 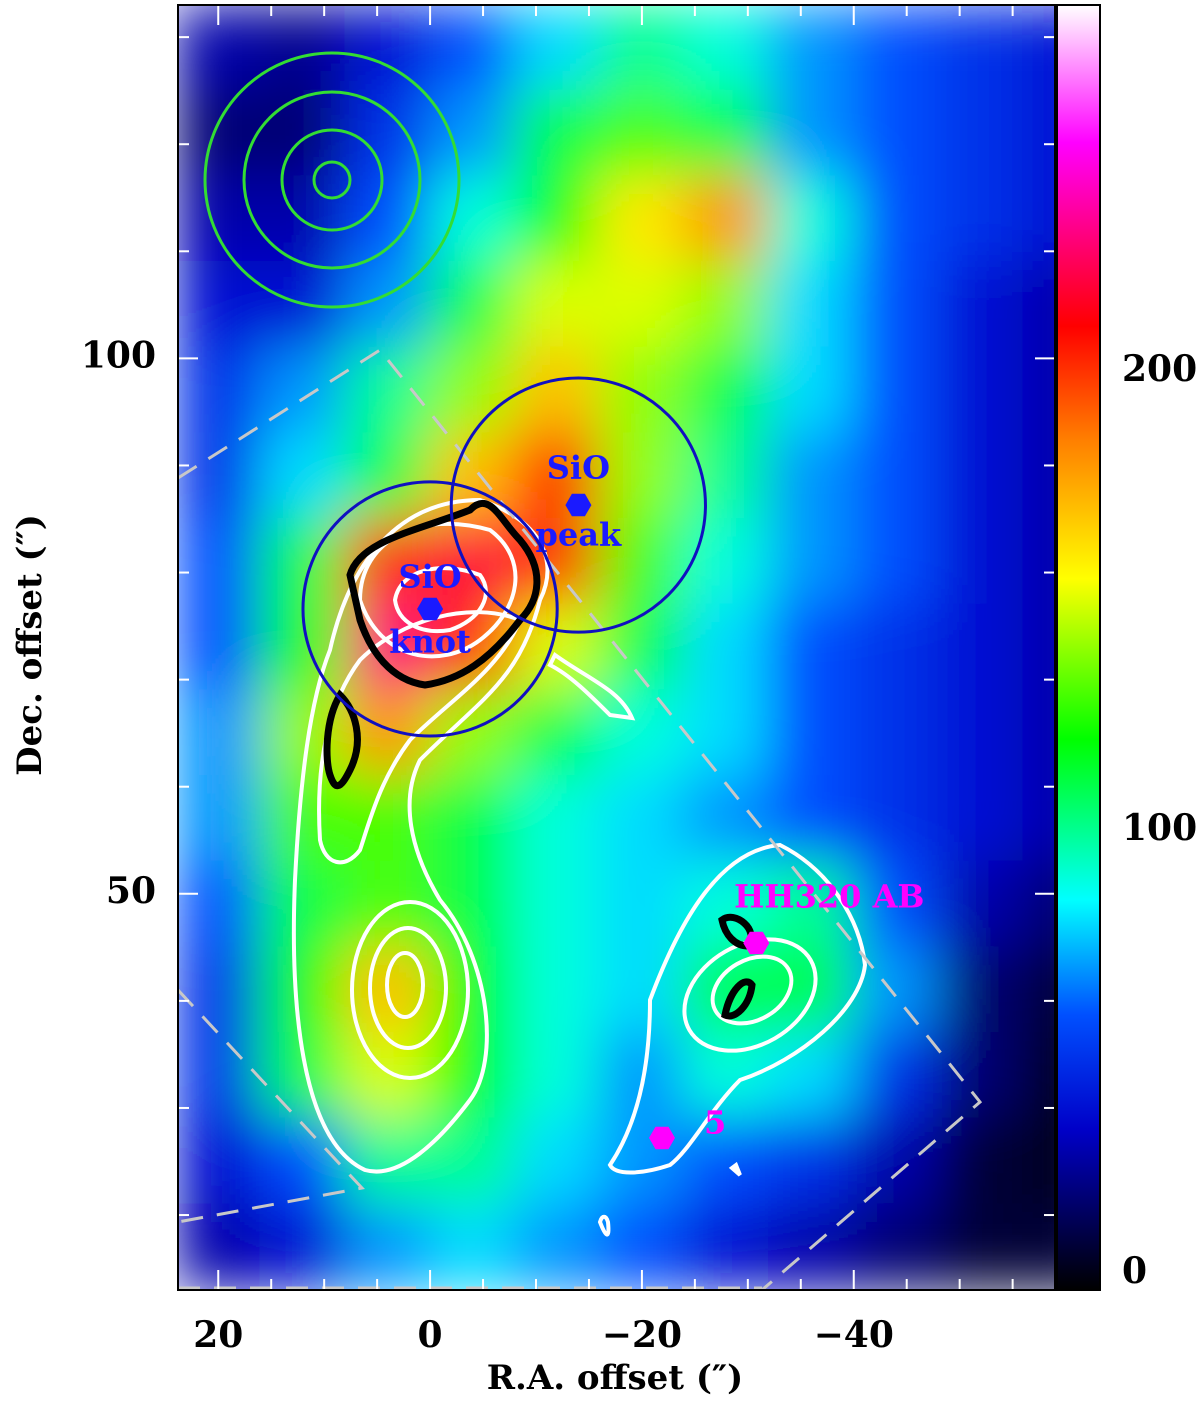 What do you see at coordinates (715, 1122) in the screenshot?
I see `marker-label: 5` at bounding box center [715, 1122].